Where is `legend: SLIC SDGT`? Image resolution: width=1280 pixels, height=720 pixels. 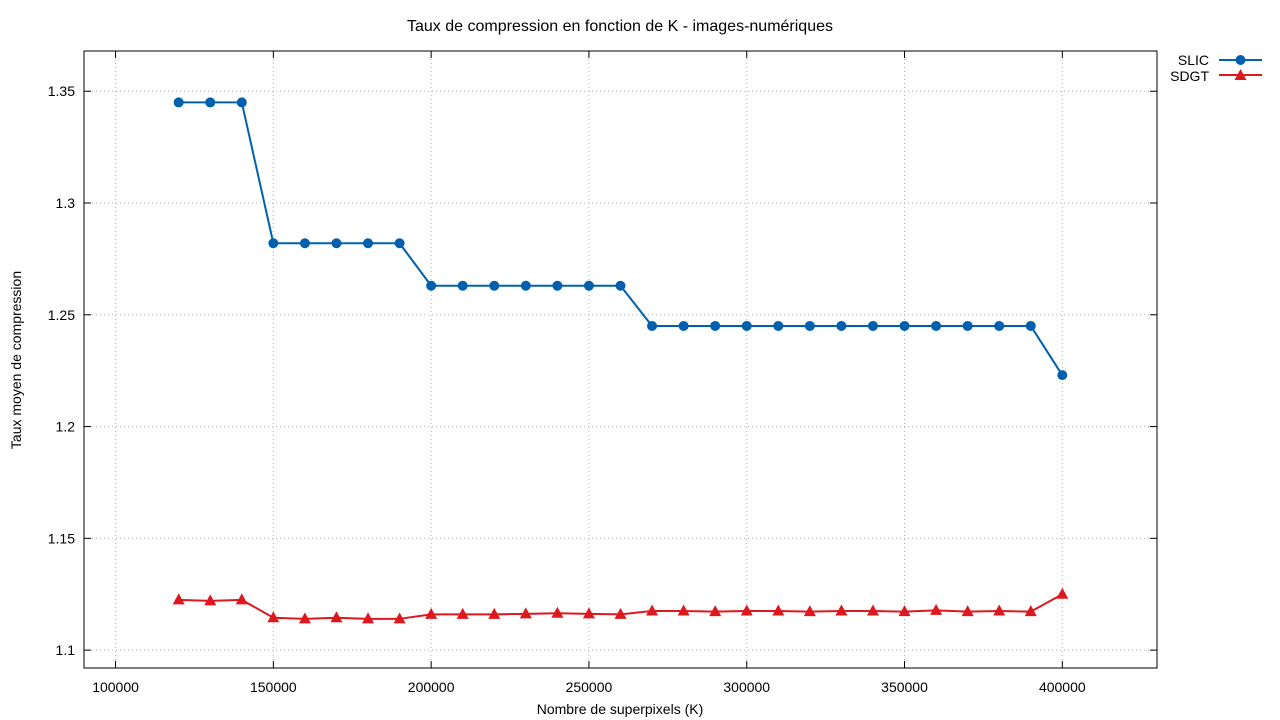 legend: SLIC SDGT is located at coordinates (1216, 68).